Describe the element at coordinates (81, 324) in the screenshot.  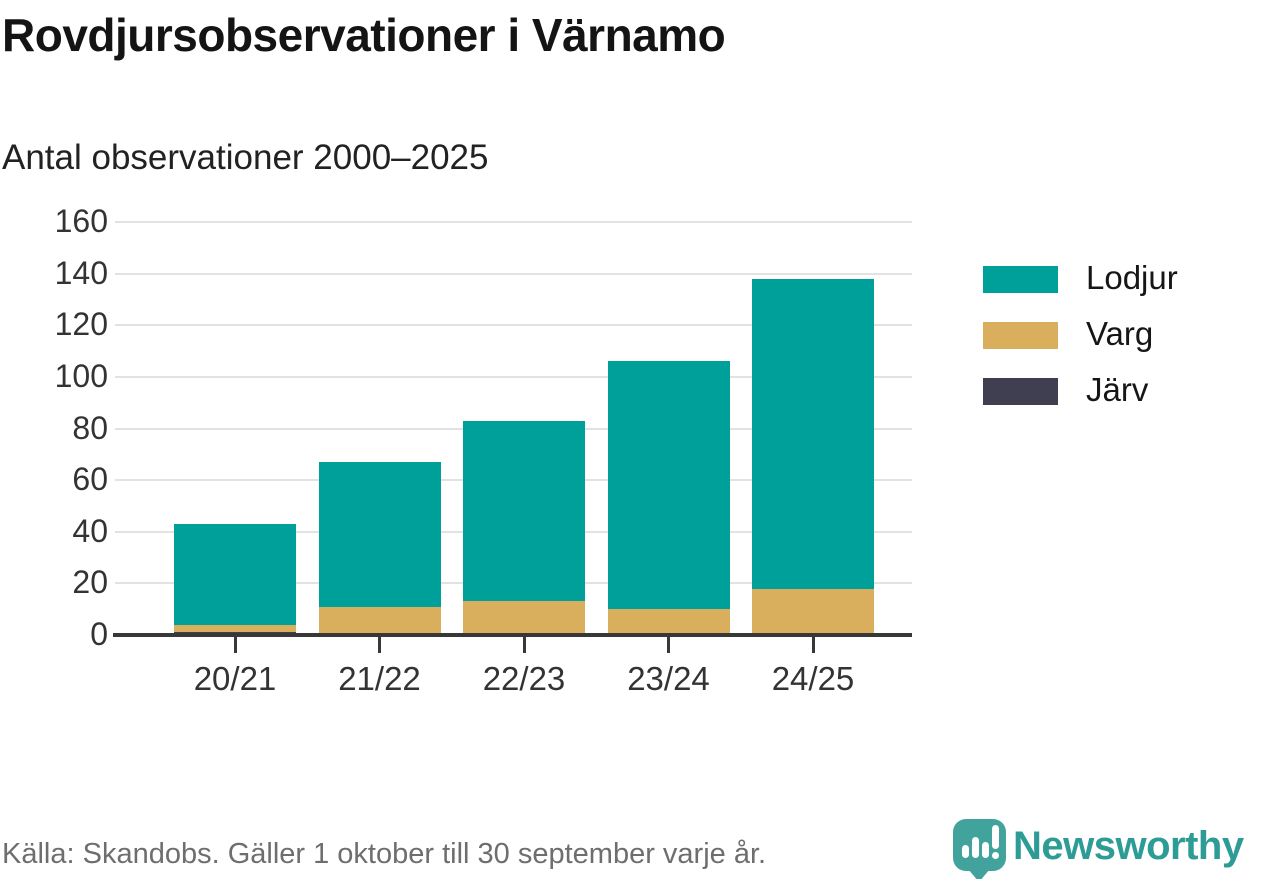
I see `y-tick-label: 120` at that location.